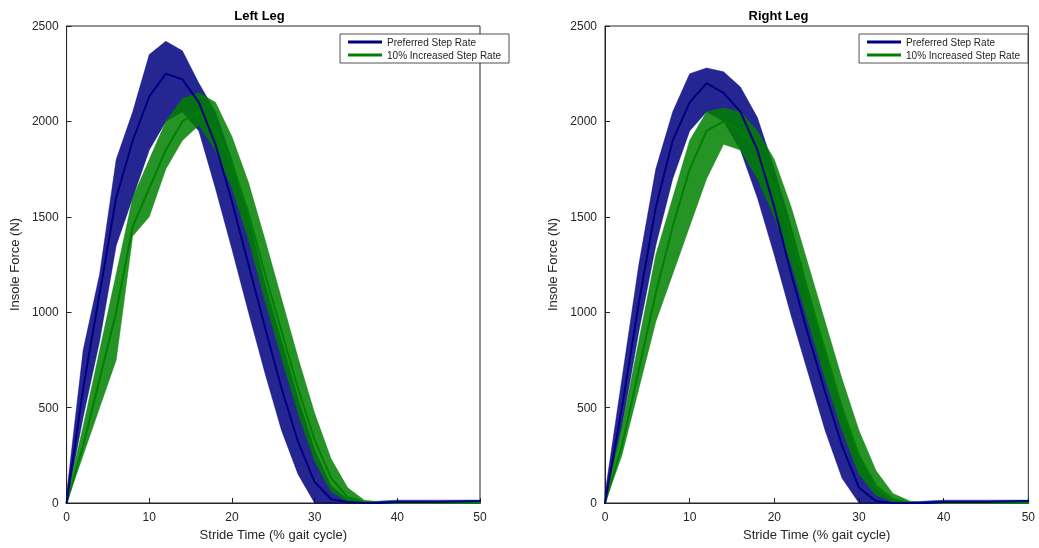 The width and height of the screenshot is (1039, 548). Describe the element at coordinates (778, 15) in the screenshot. I see `chart-title: Right Leg` at that location.